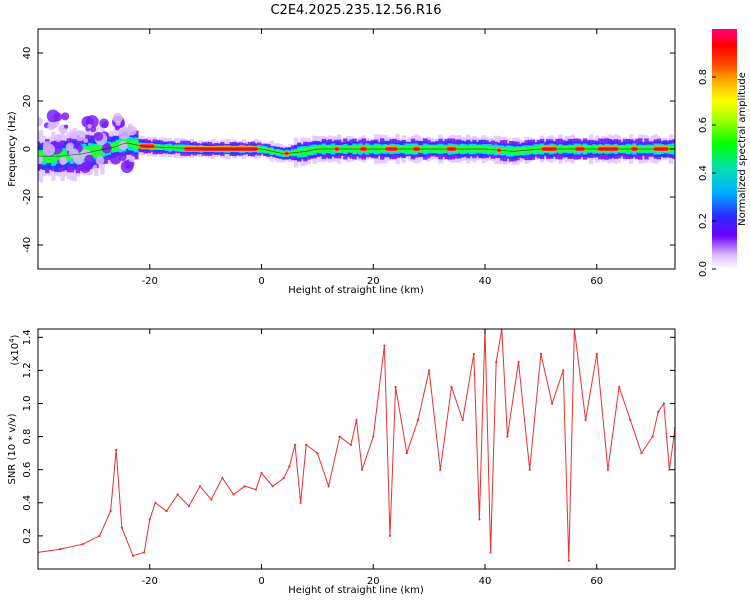 This screenshot has width=750, height=600. Describe the element at coordinates (27, 197) in the screenshot. I see `spectrogram-y-tick-label: -20` at that location.